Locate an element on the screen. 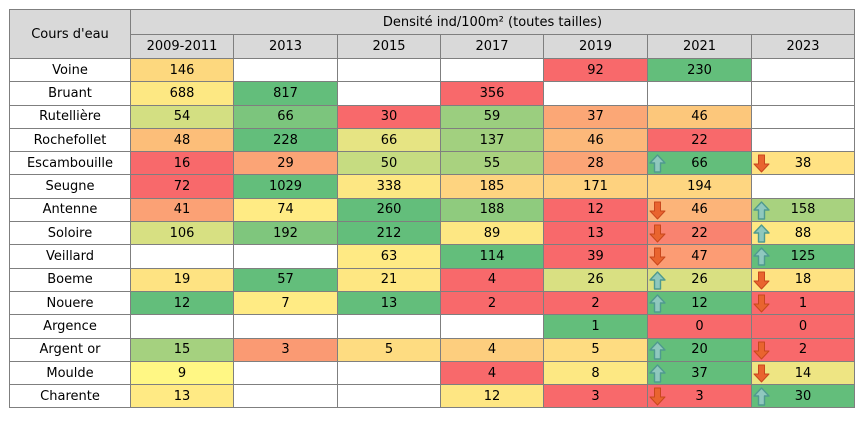 The width and height of the screenshot is (861, 425). density-value: 54 is located at coordinates (182, 117).